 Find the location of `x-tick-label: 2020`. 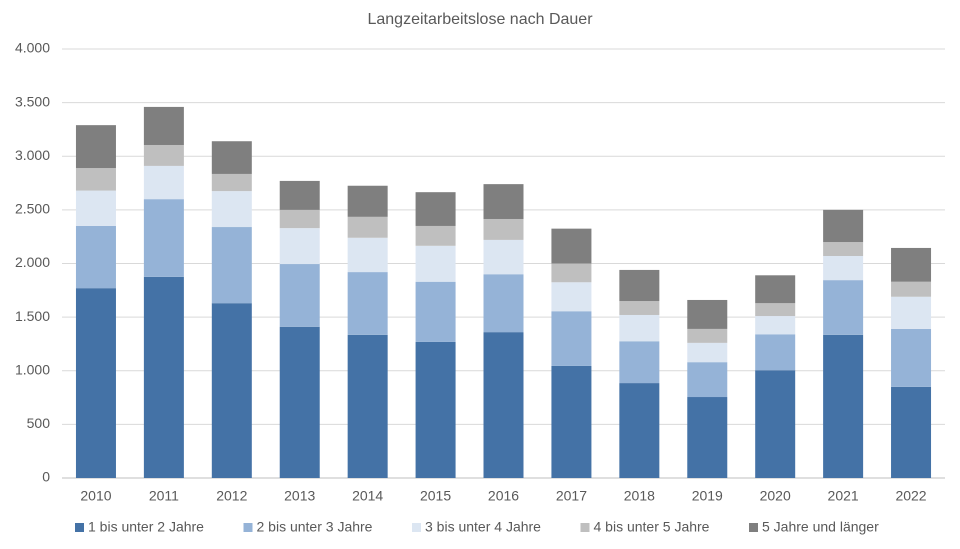

x-tick-label: 2020 is located at coordinates (775, 496).